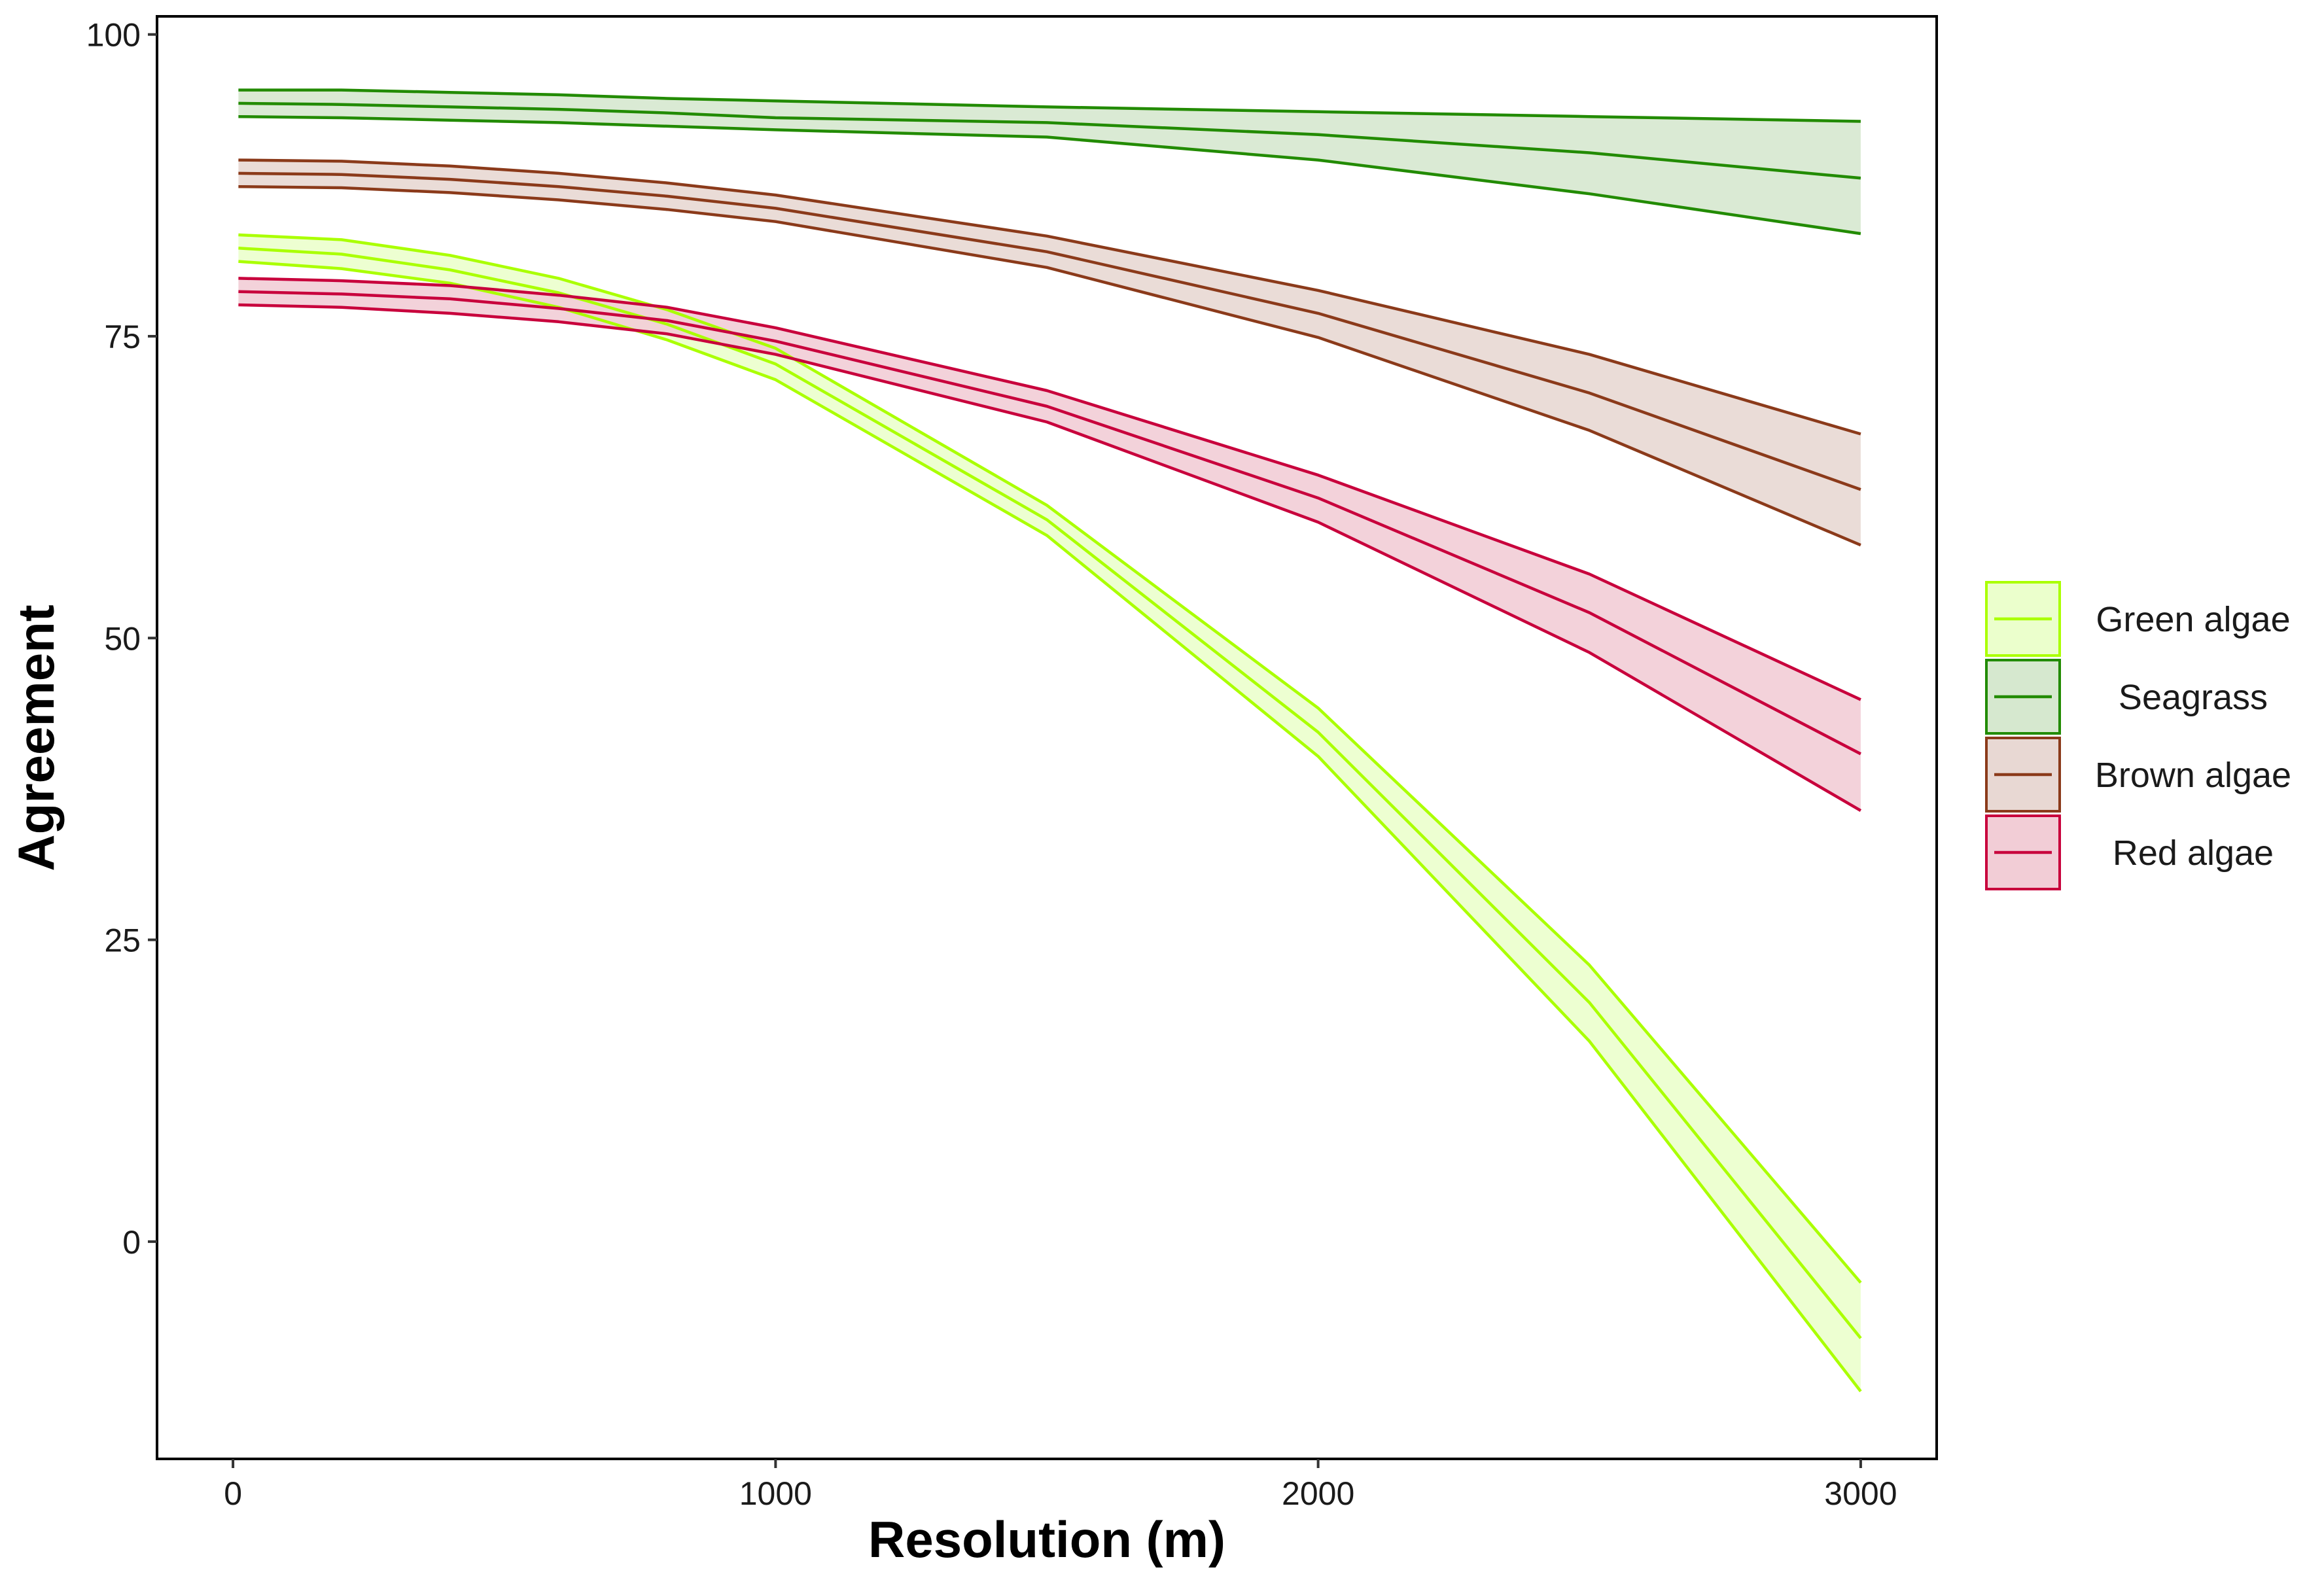 This screenshot has height=1576, width=2324. What do you see at coordinates (123, 337) in the screenshot?
I see `y-tick-label: 75` at bounding box center [123, 337].